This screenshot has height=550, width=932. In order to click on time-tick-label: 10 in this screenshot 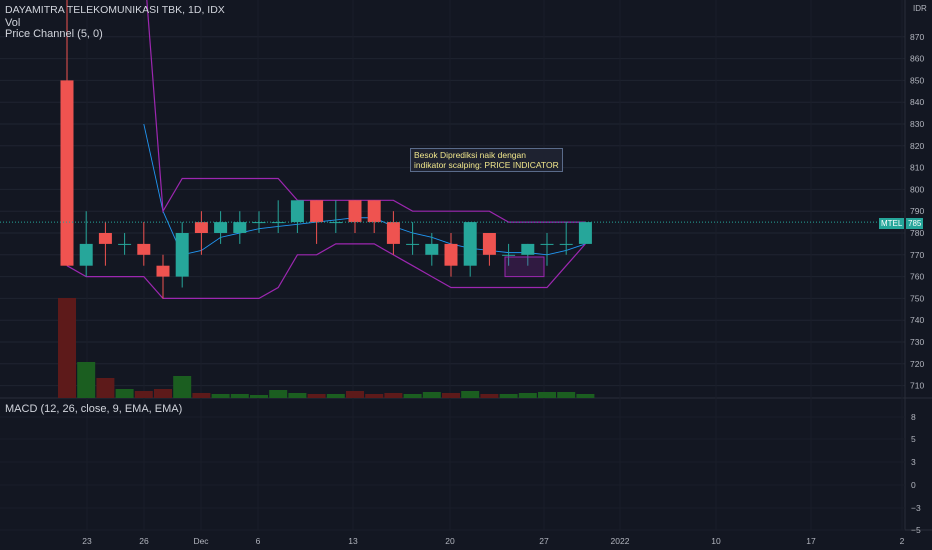, I will do `click(716, 541)`.